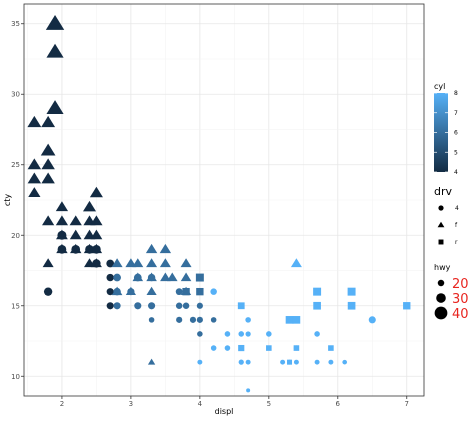 Image resolution: width=474 pixels, height=422 pixels. I want to click on legend-drv-label: f, so click(456, 225).